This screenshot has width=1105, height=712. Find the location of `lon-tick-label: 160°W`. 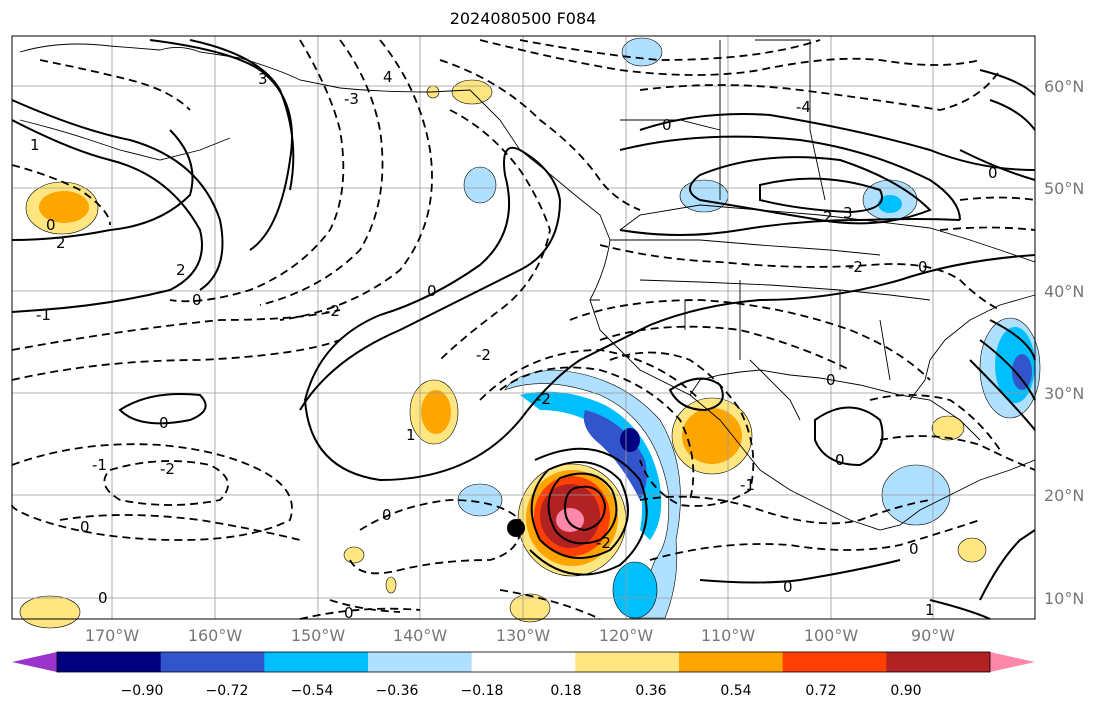

lon-tick-label: 160°W is located at coordinates (215, 635).